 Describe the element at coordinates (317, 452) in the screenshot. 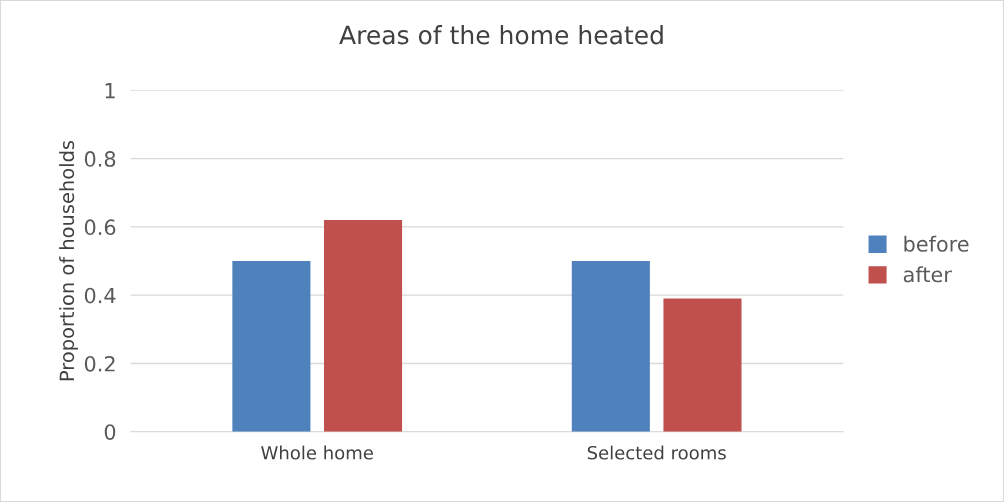

I see `x-tick-label: Whole home` at that location.